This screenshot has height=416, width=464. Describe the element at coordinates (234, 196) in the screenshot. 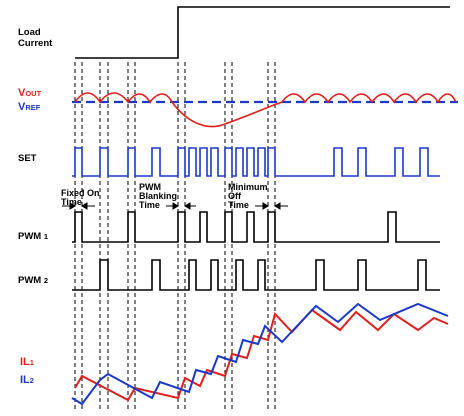

I see `minimum-off-time-line2: Off` at that location.